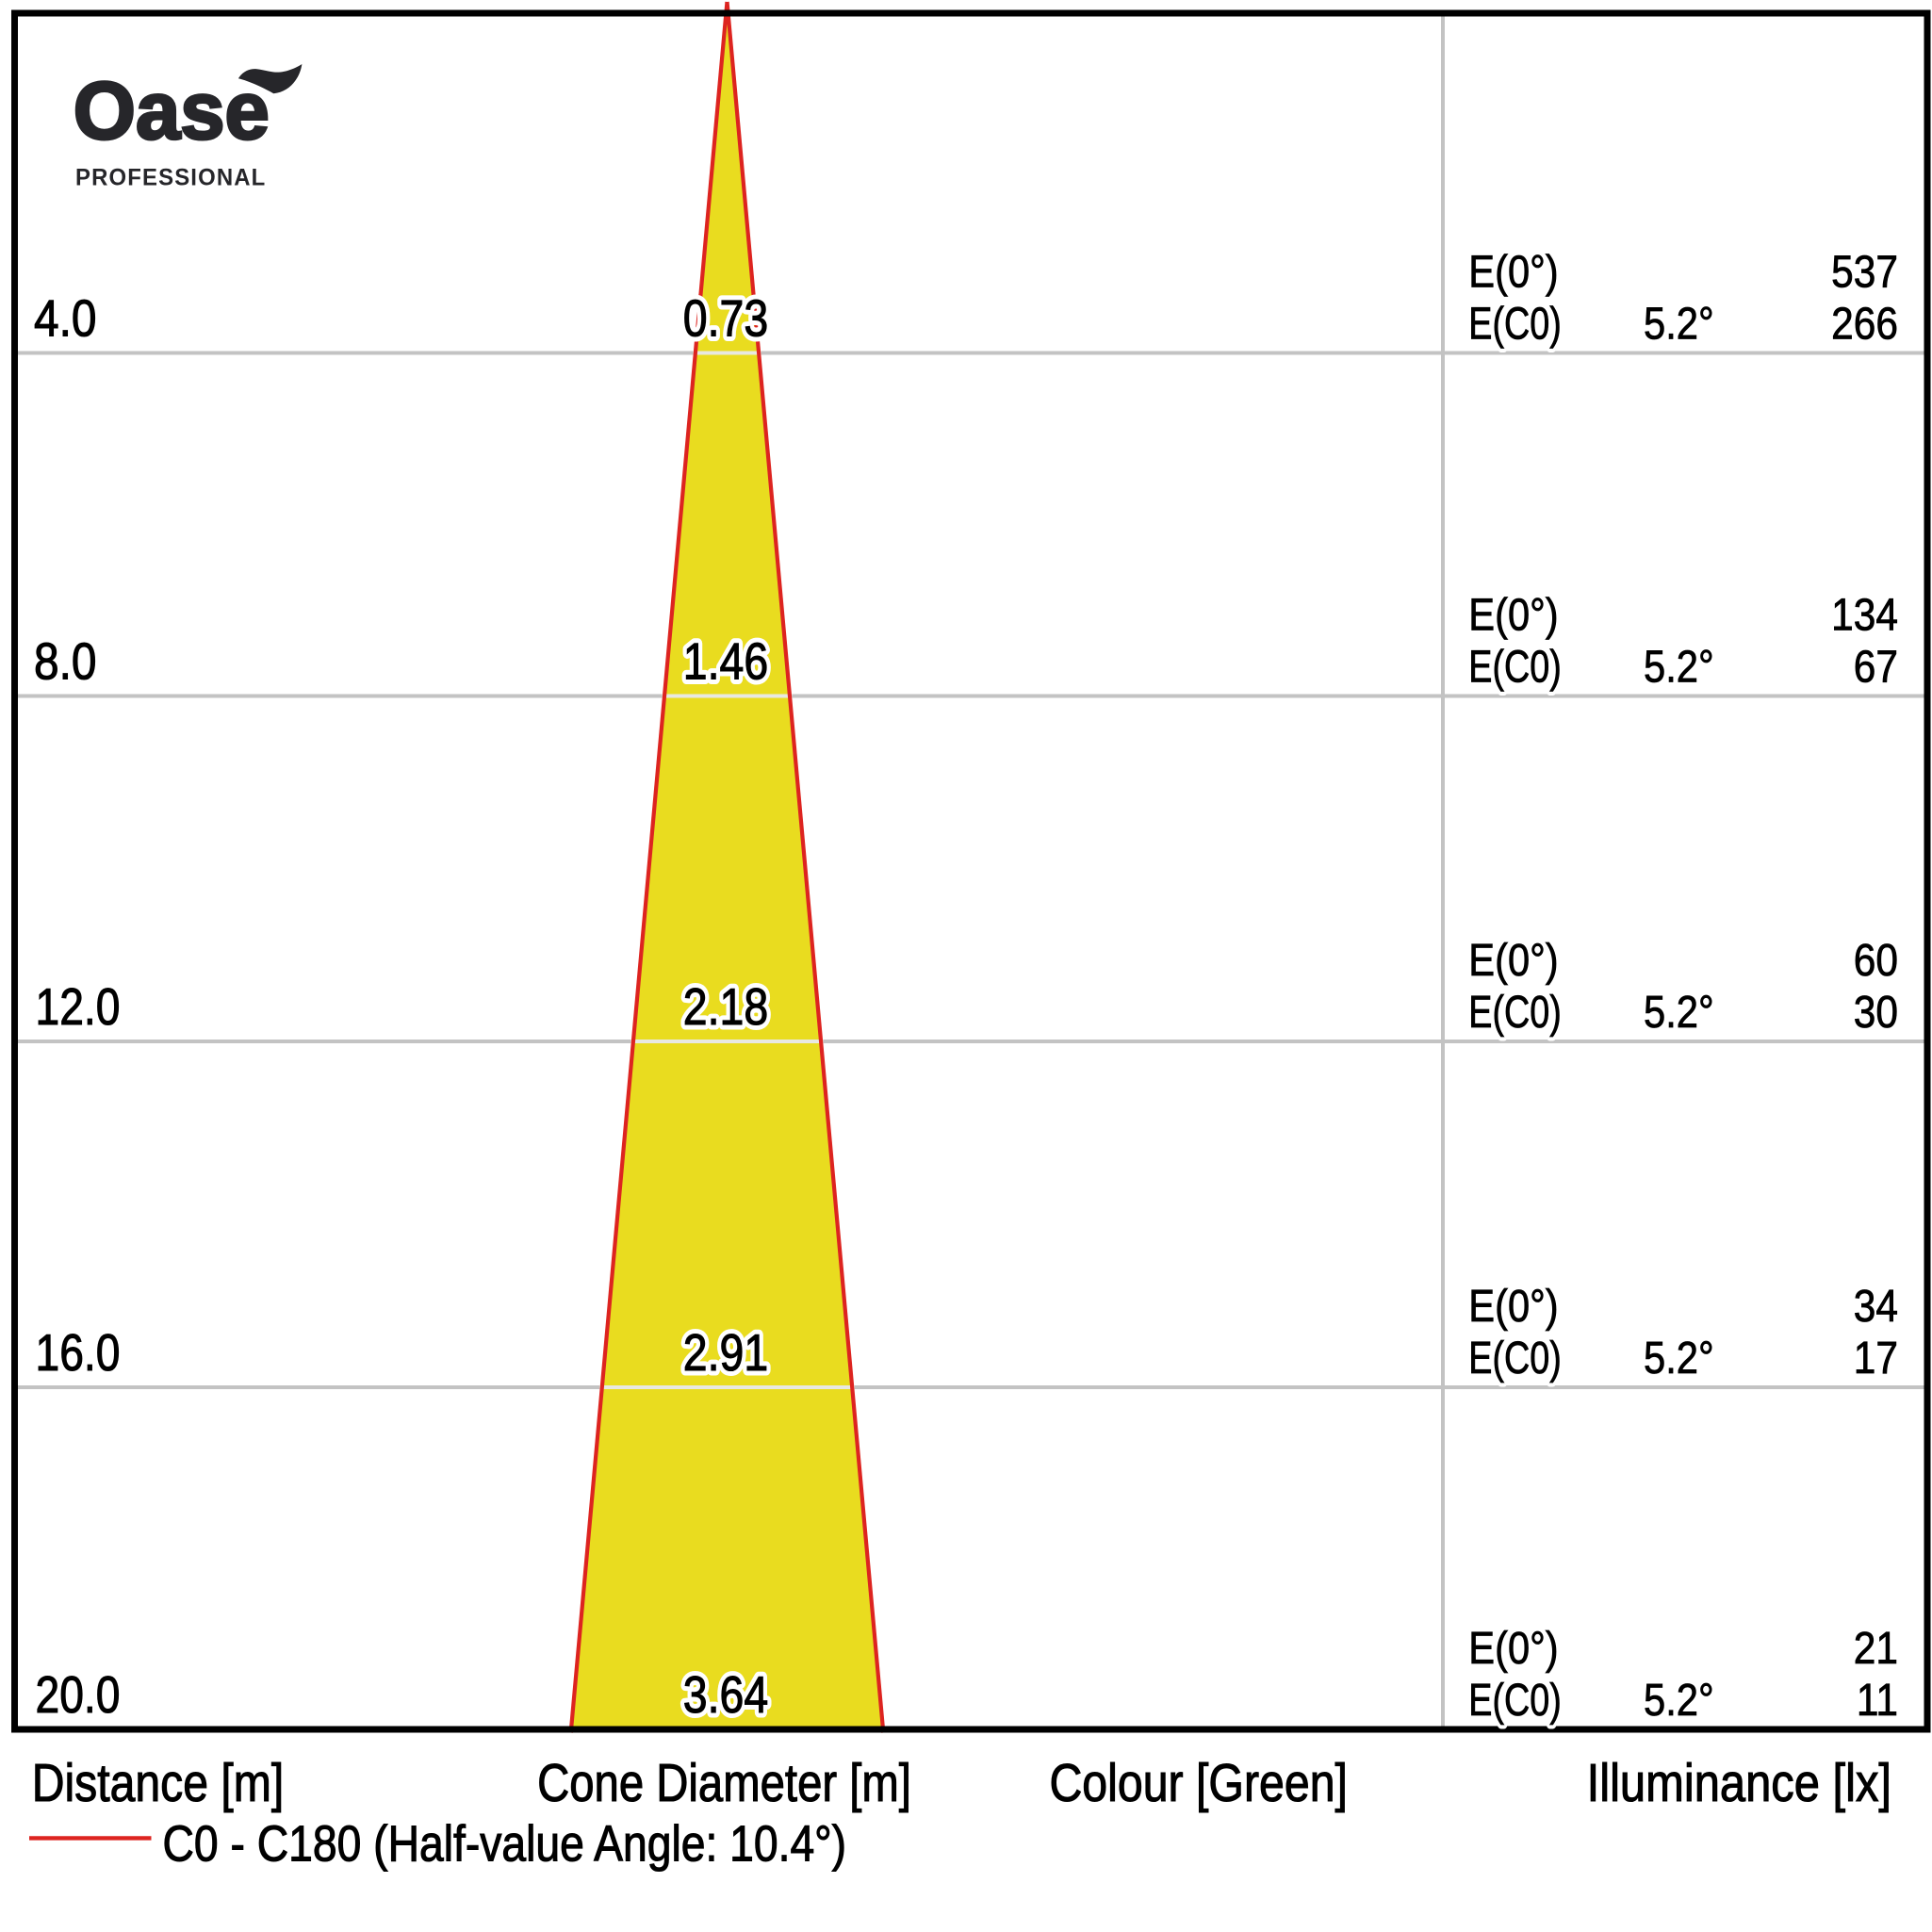  Describe the element at coordinates (1876, 1648) in the screenshot. I see `svg-text: 21` at that location.